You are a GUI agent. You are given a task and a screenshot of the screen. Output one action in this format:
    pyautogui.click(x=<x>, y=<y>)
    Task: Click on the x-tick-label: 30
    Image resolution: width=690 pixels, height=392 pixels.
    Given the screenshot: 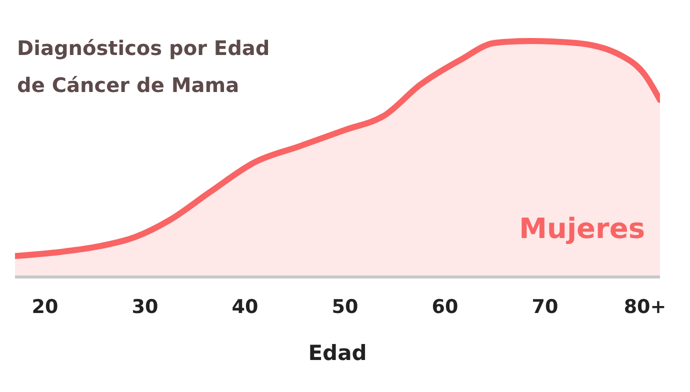 What is the action you would take?
    pyautogui.click(x=145, y=307)
    